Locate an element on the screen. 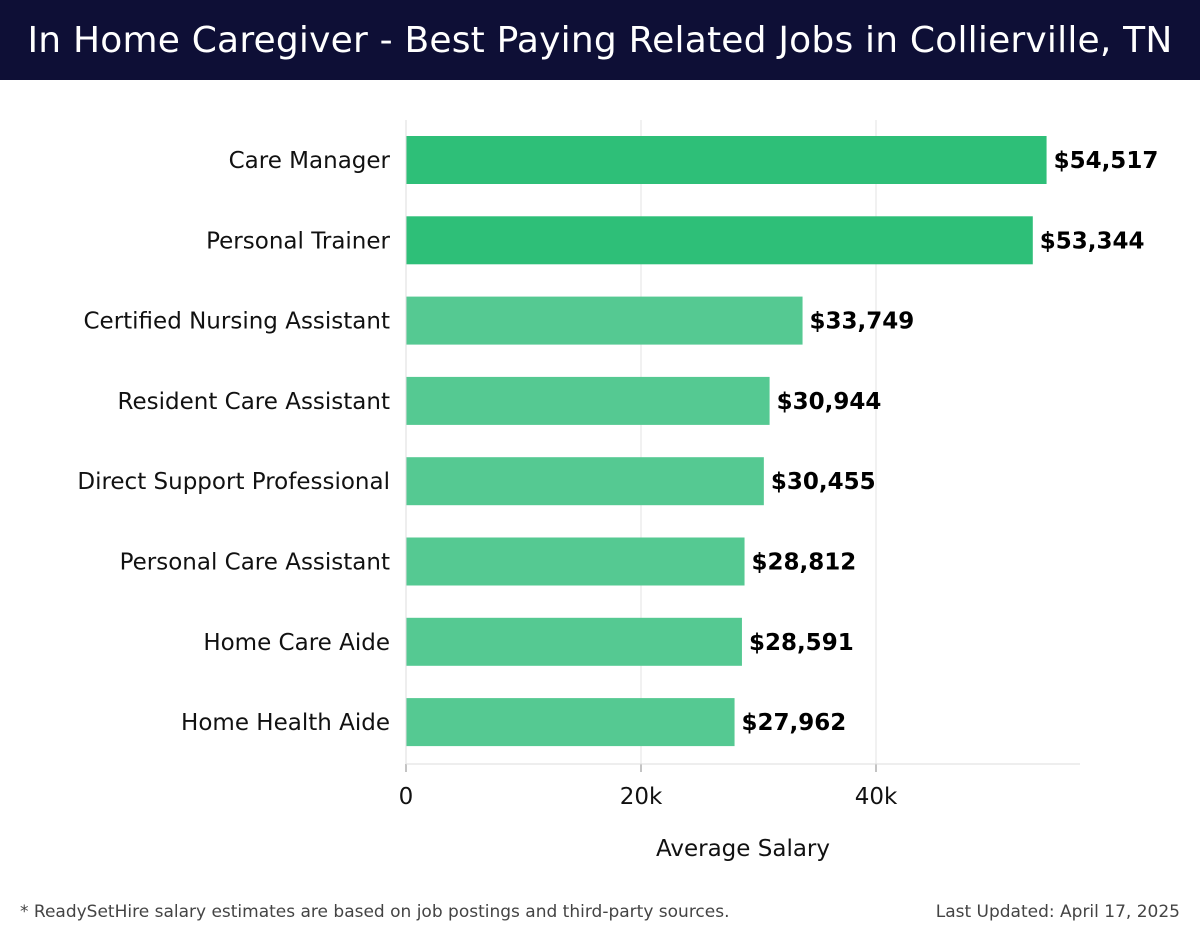  x-axis-title: Average Salary is located at coordinates (743, 849).